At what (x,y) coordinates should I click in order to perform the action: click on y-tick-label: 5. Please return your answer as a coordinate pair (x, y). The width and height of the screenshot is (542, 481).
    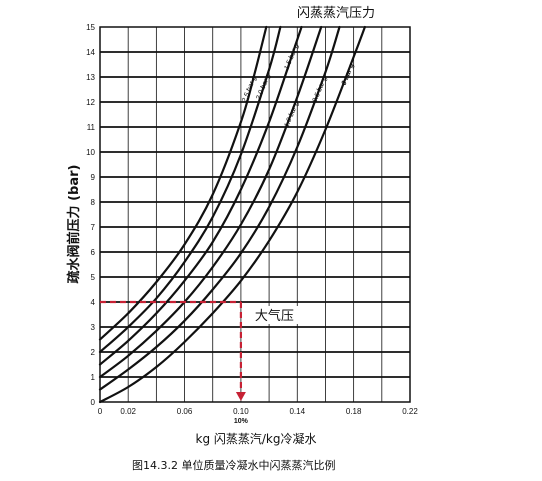
    Looking at the image, I should click on (93, 277).